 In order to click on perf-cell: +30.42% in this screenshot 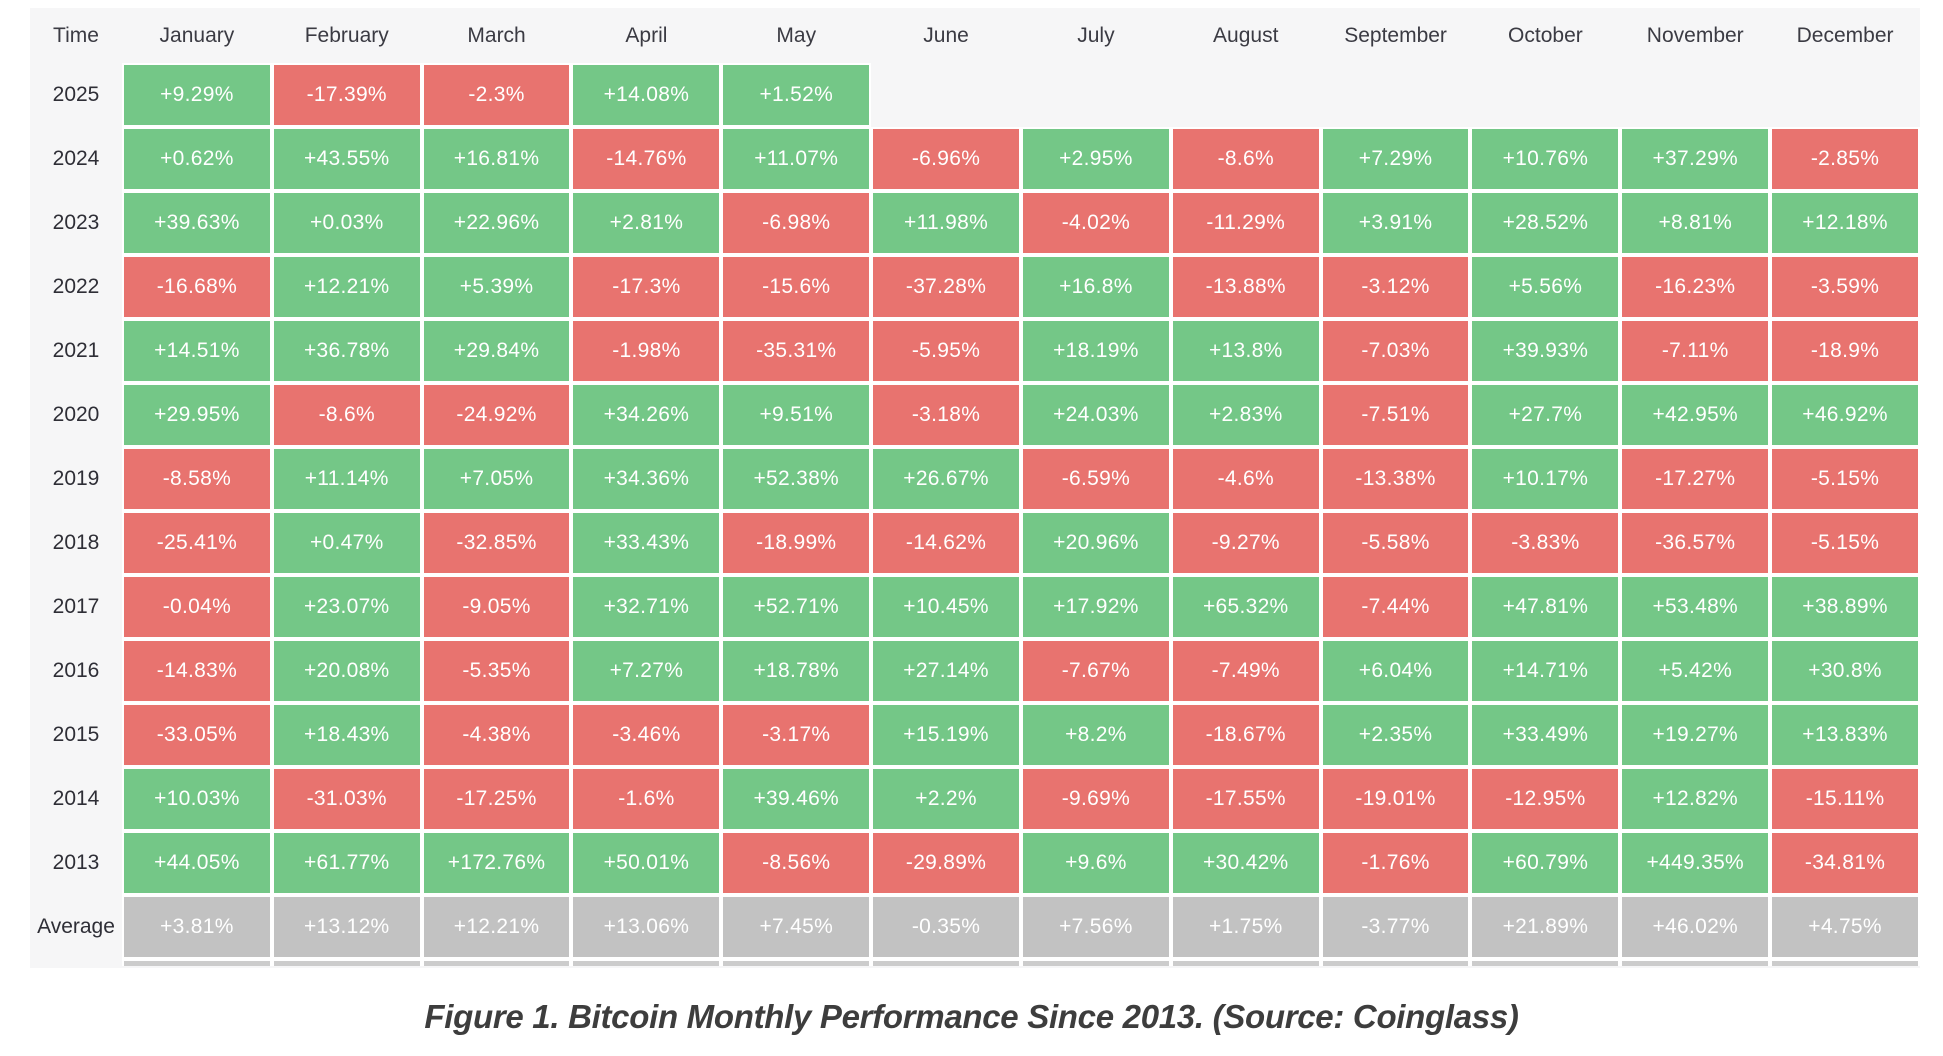, I will do `click(1245, 863)`.